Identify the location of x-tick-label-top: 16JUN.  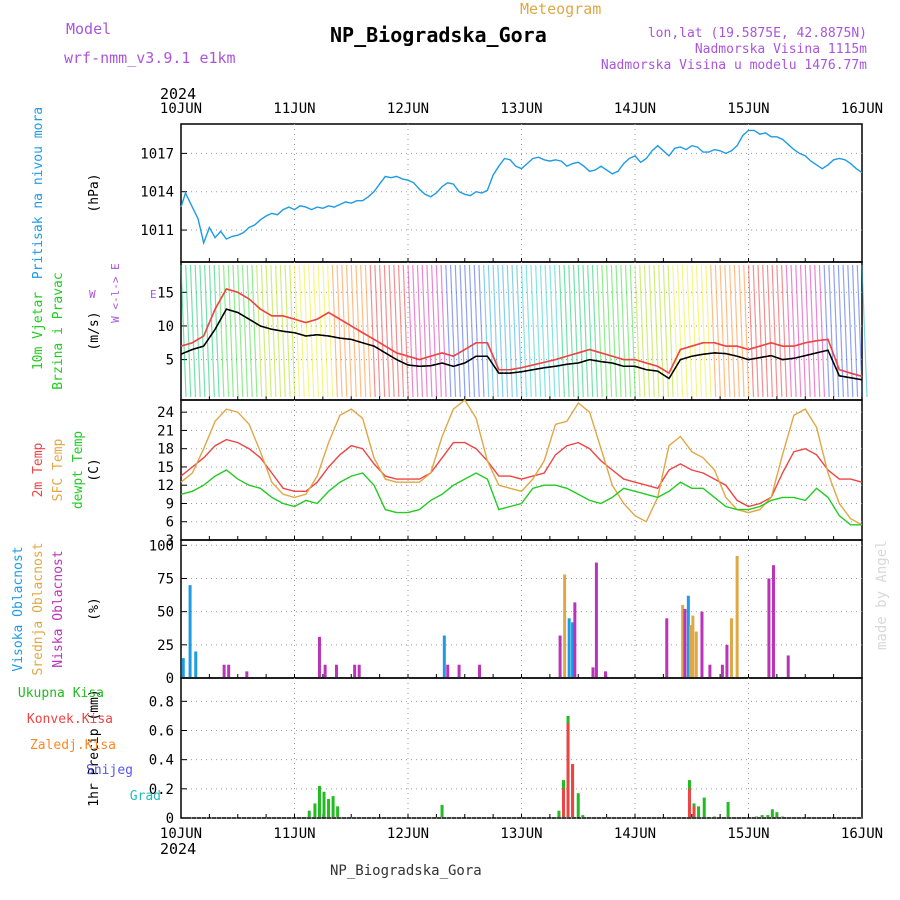
(862, 109).